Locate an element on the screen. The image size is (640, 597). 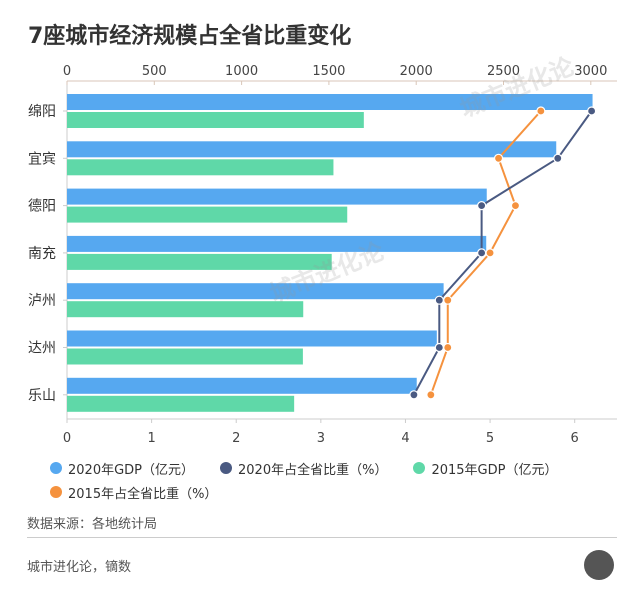
bottom-tick-label: 3 is located at coordinates (321, 438).